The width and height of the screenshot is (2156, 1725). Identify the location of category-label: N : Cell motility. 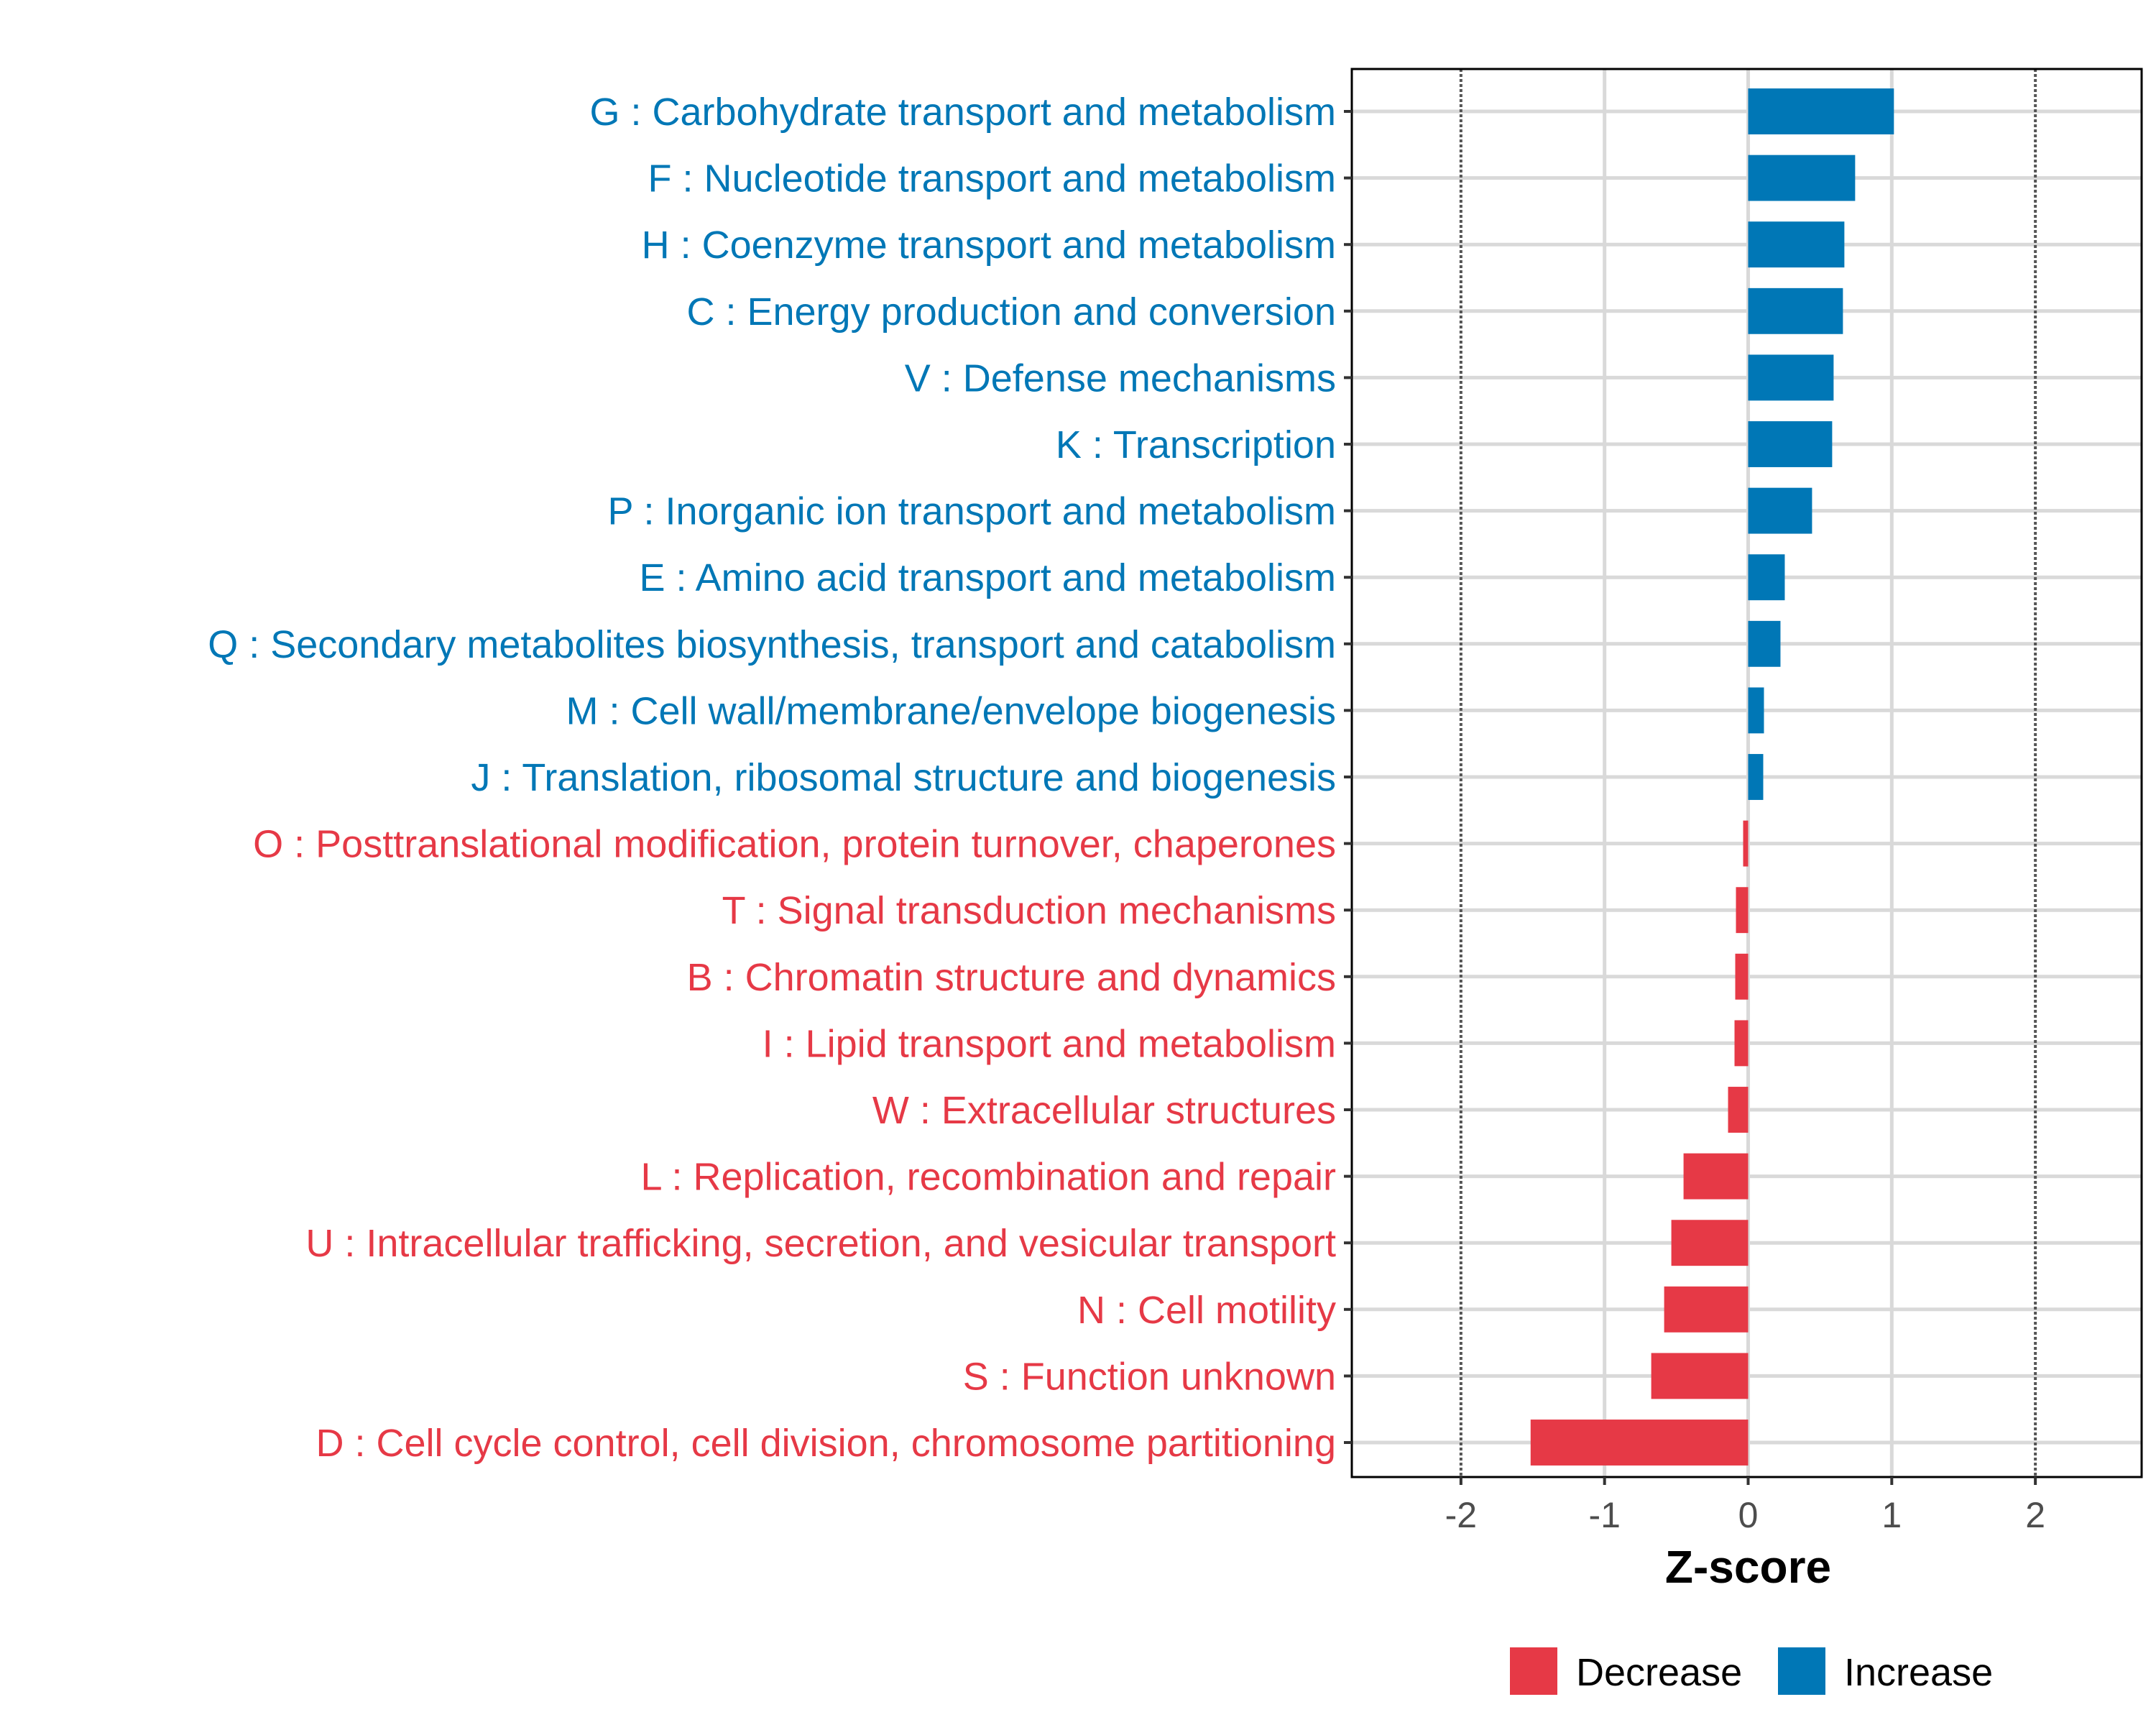
(1206, 1310).